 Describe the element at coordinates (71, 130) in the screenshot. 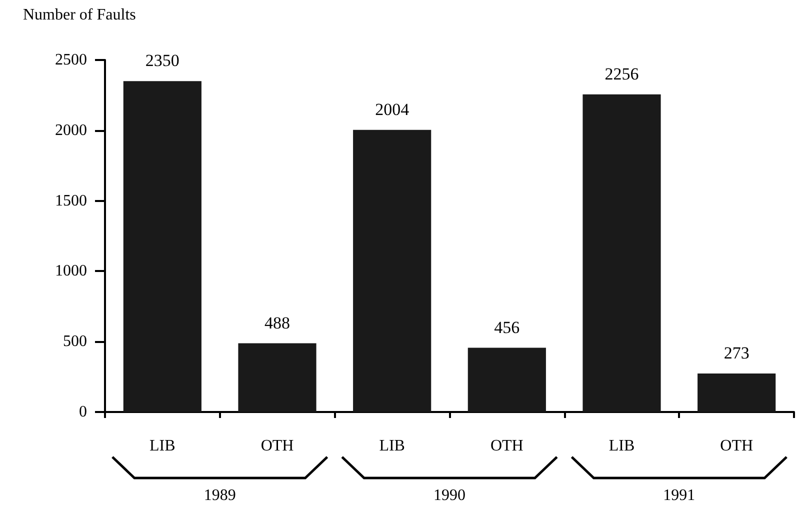

I see `y-tick-label: 2000` at that location.